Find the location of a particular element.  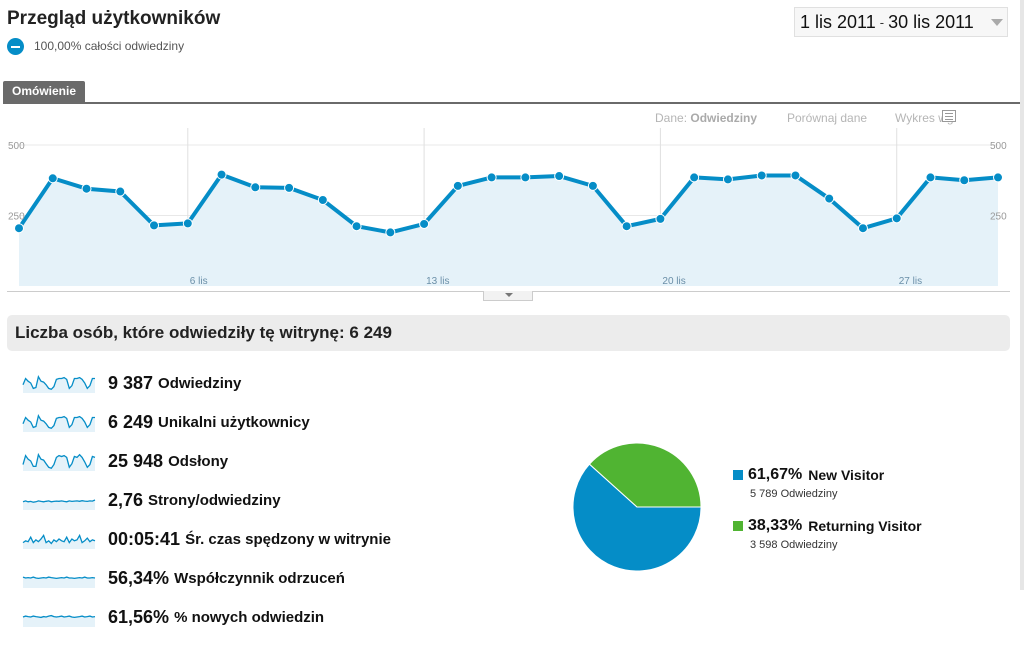

y-tick-label-left: 250 is located at coordinates (16, 217).